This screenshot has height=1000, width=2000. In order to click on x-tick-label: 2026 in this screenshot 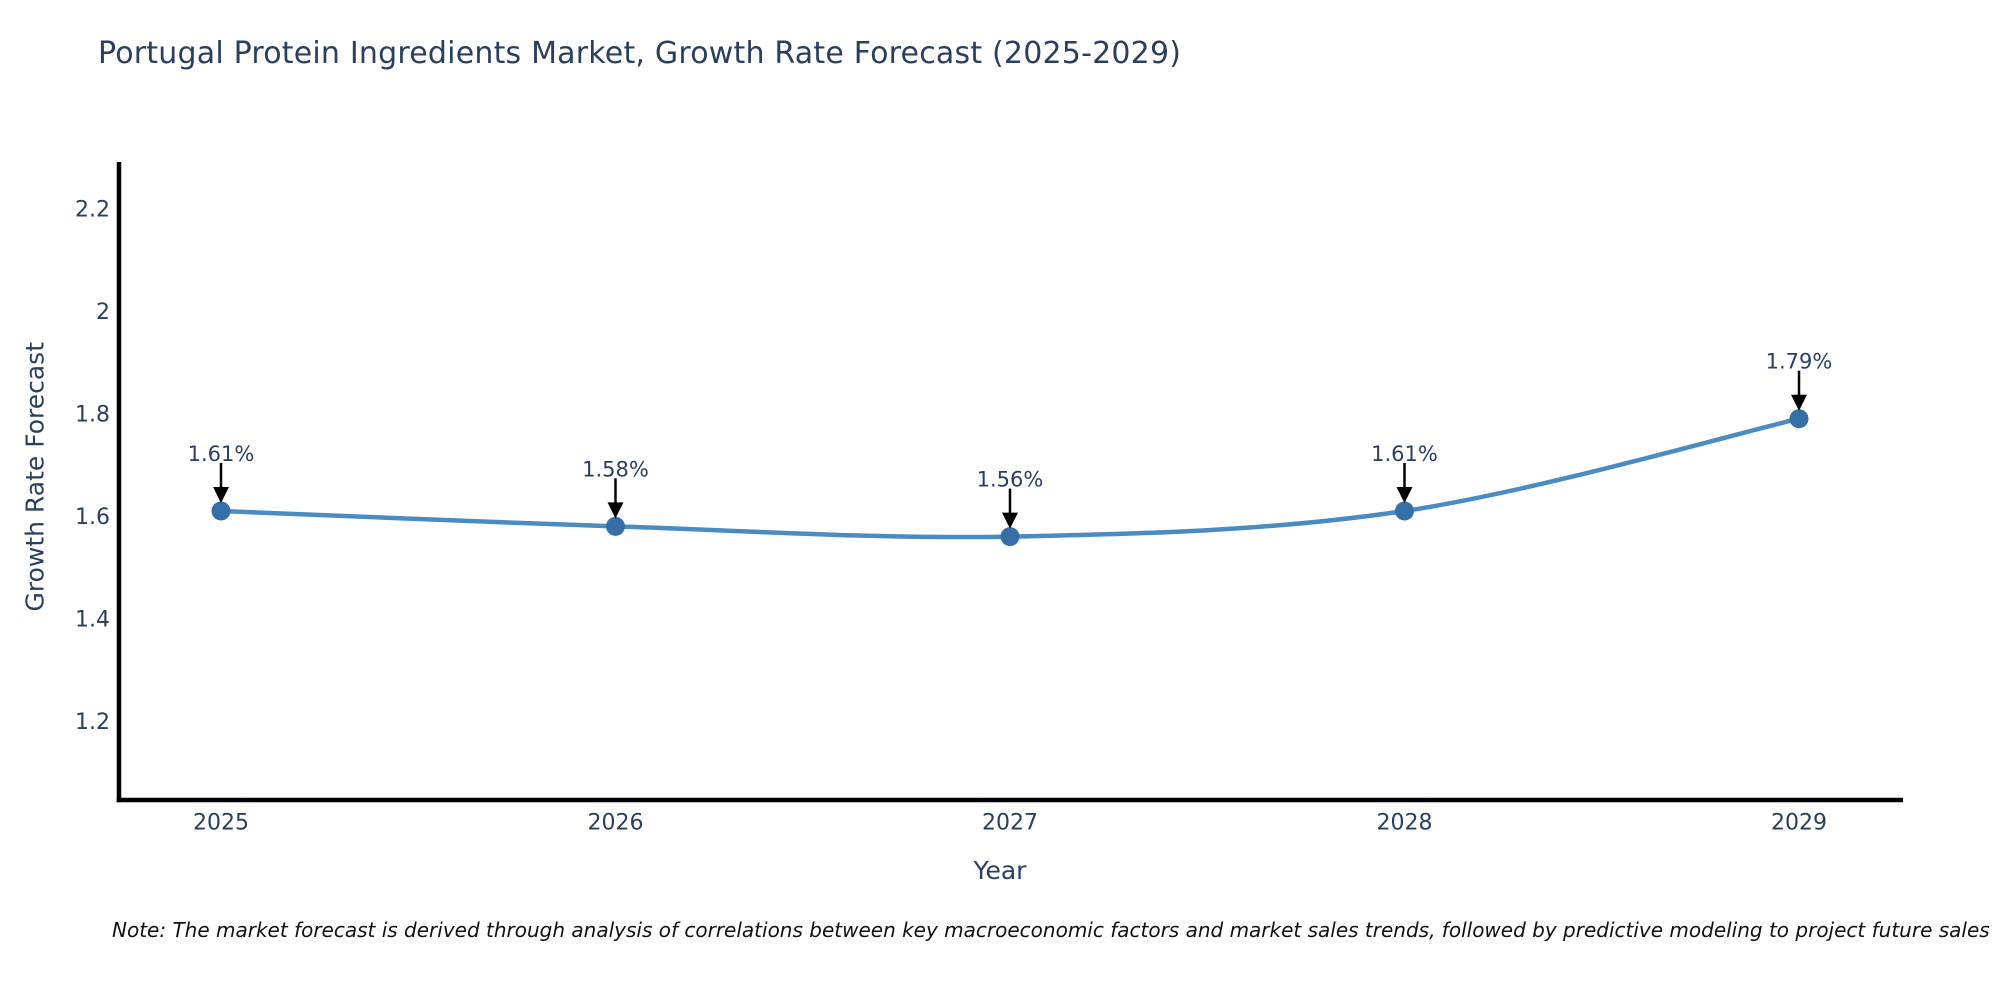, I will do `click(616, 823)`.